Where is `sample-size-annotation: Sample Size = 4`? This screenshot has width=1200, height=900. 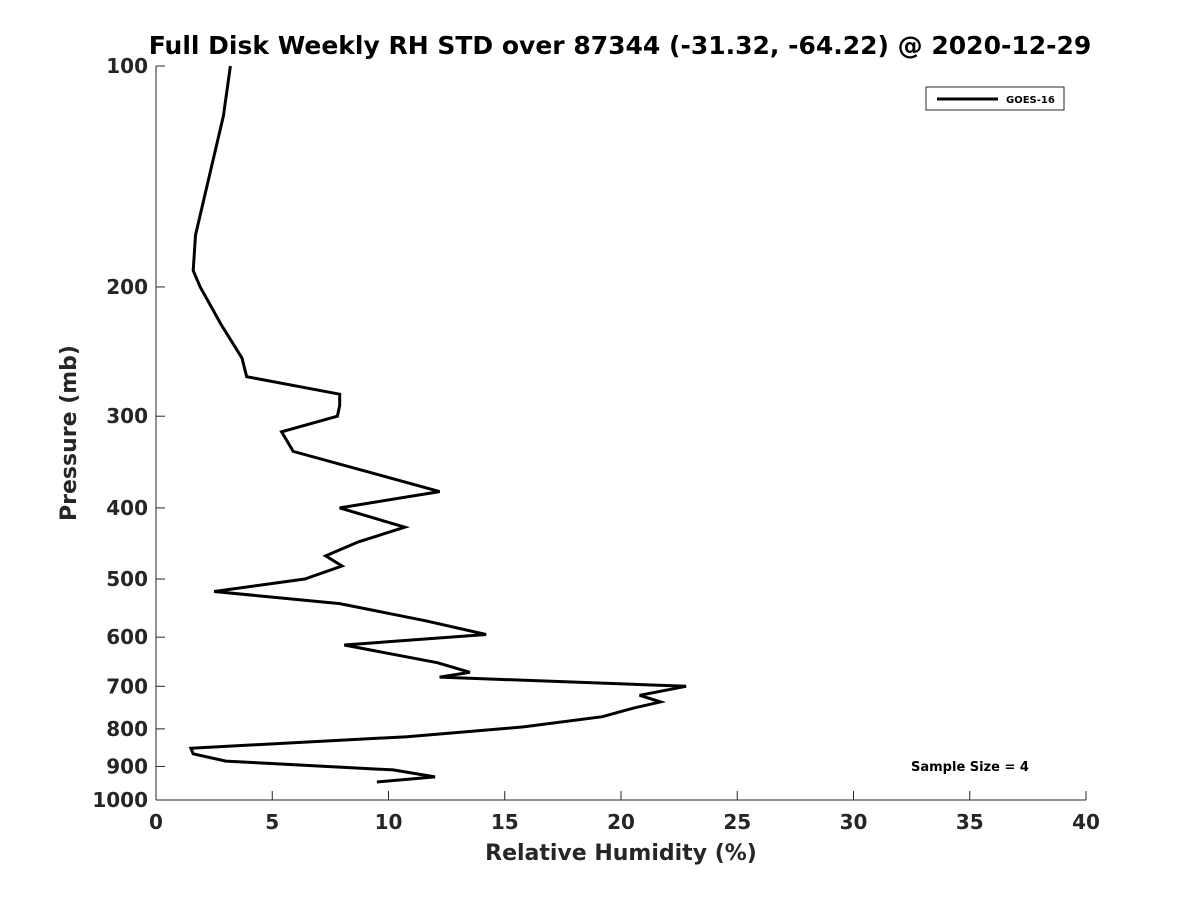 sample-size-annotation: Sample Size = 4 is located at coordinates (970, 767).